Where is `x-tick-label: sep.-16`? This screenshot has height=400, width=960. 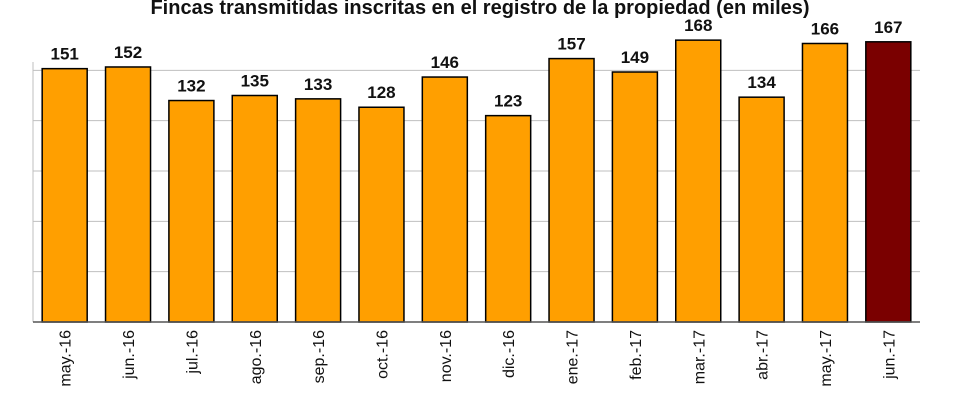 x-tick-label: sep.-16 is located at coordinates (319, 356).